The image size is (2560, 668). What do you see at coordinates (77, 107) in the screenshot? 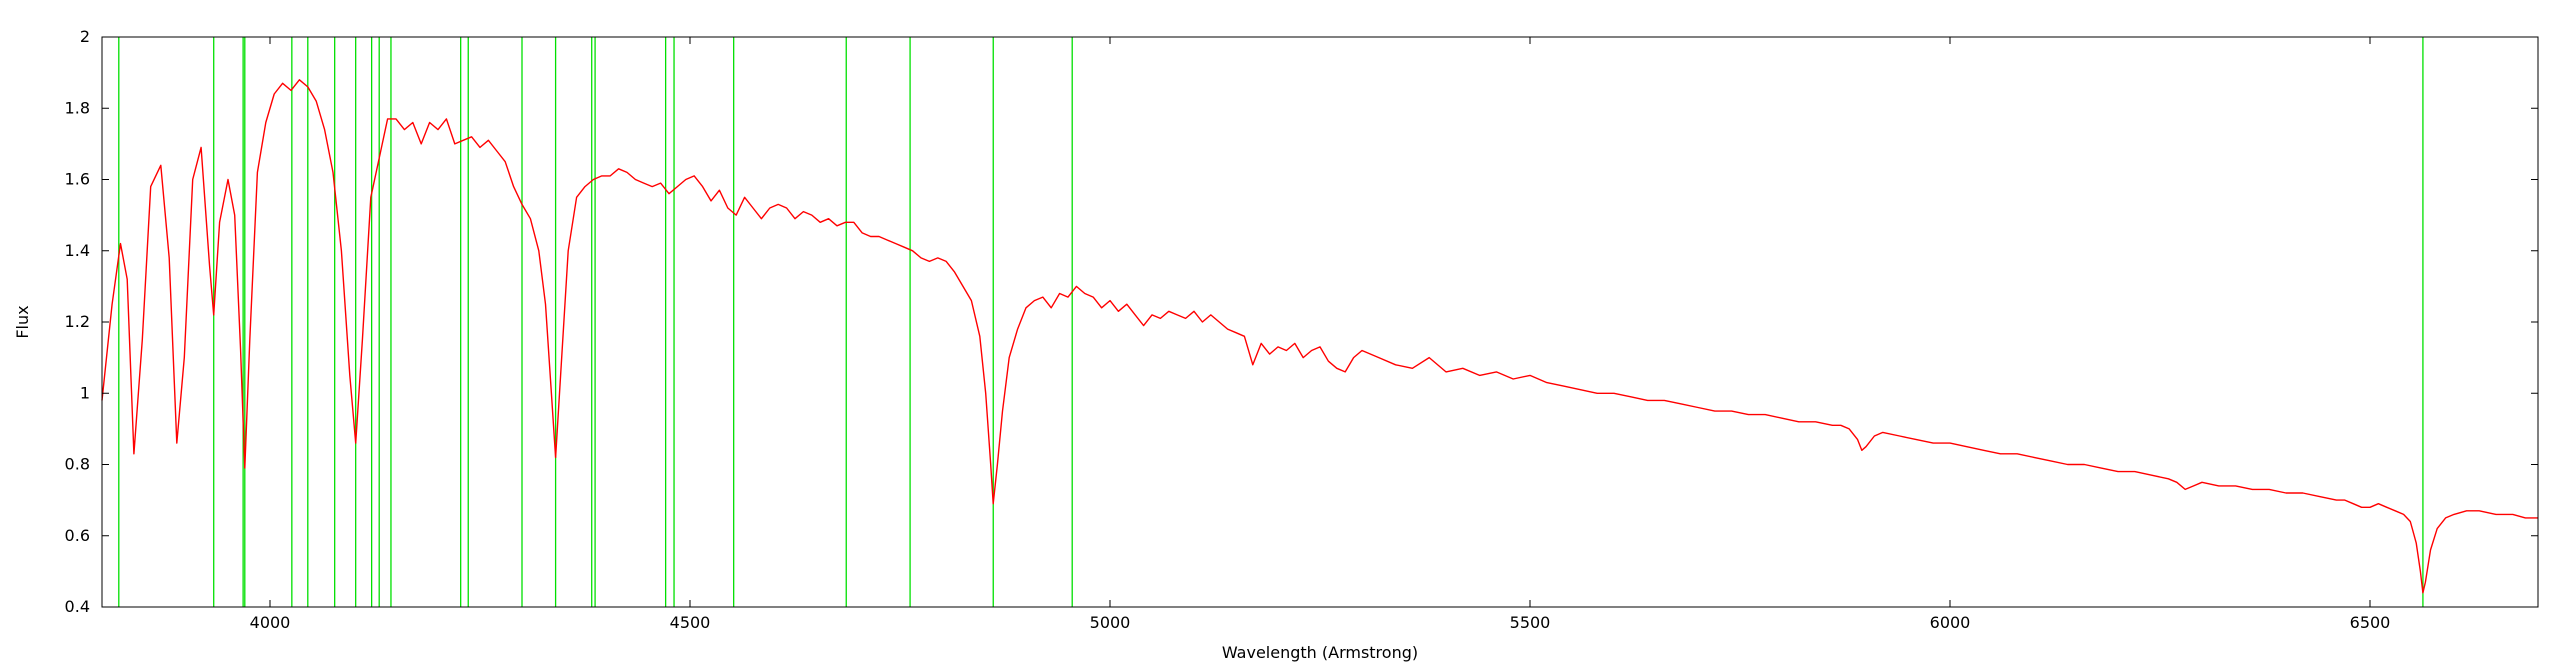
I see `y-tick-label-7: 1.8` at bounding box center [77, 107].